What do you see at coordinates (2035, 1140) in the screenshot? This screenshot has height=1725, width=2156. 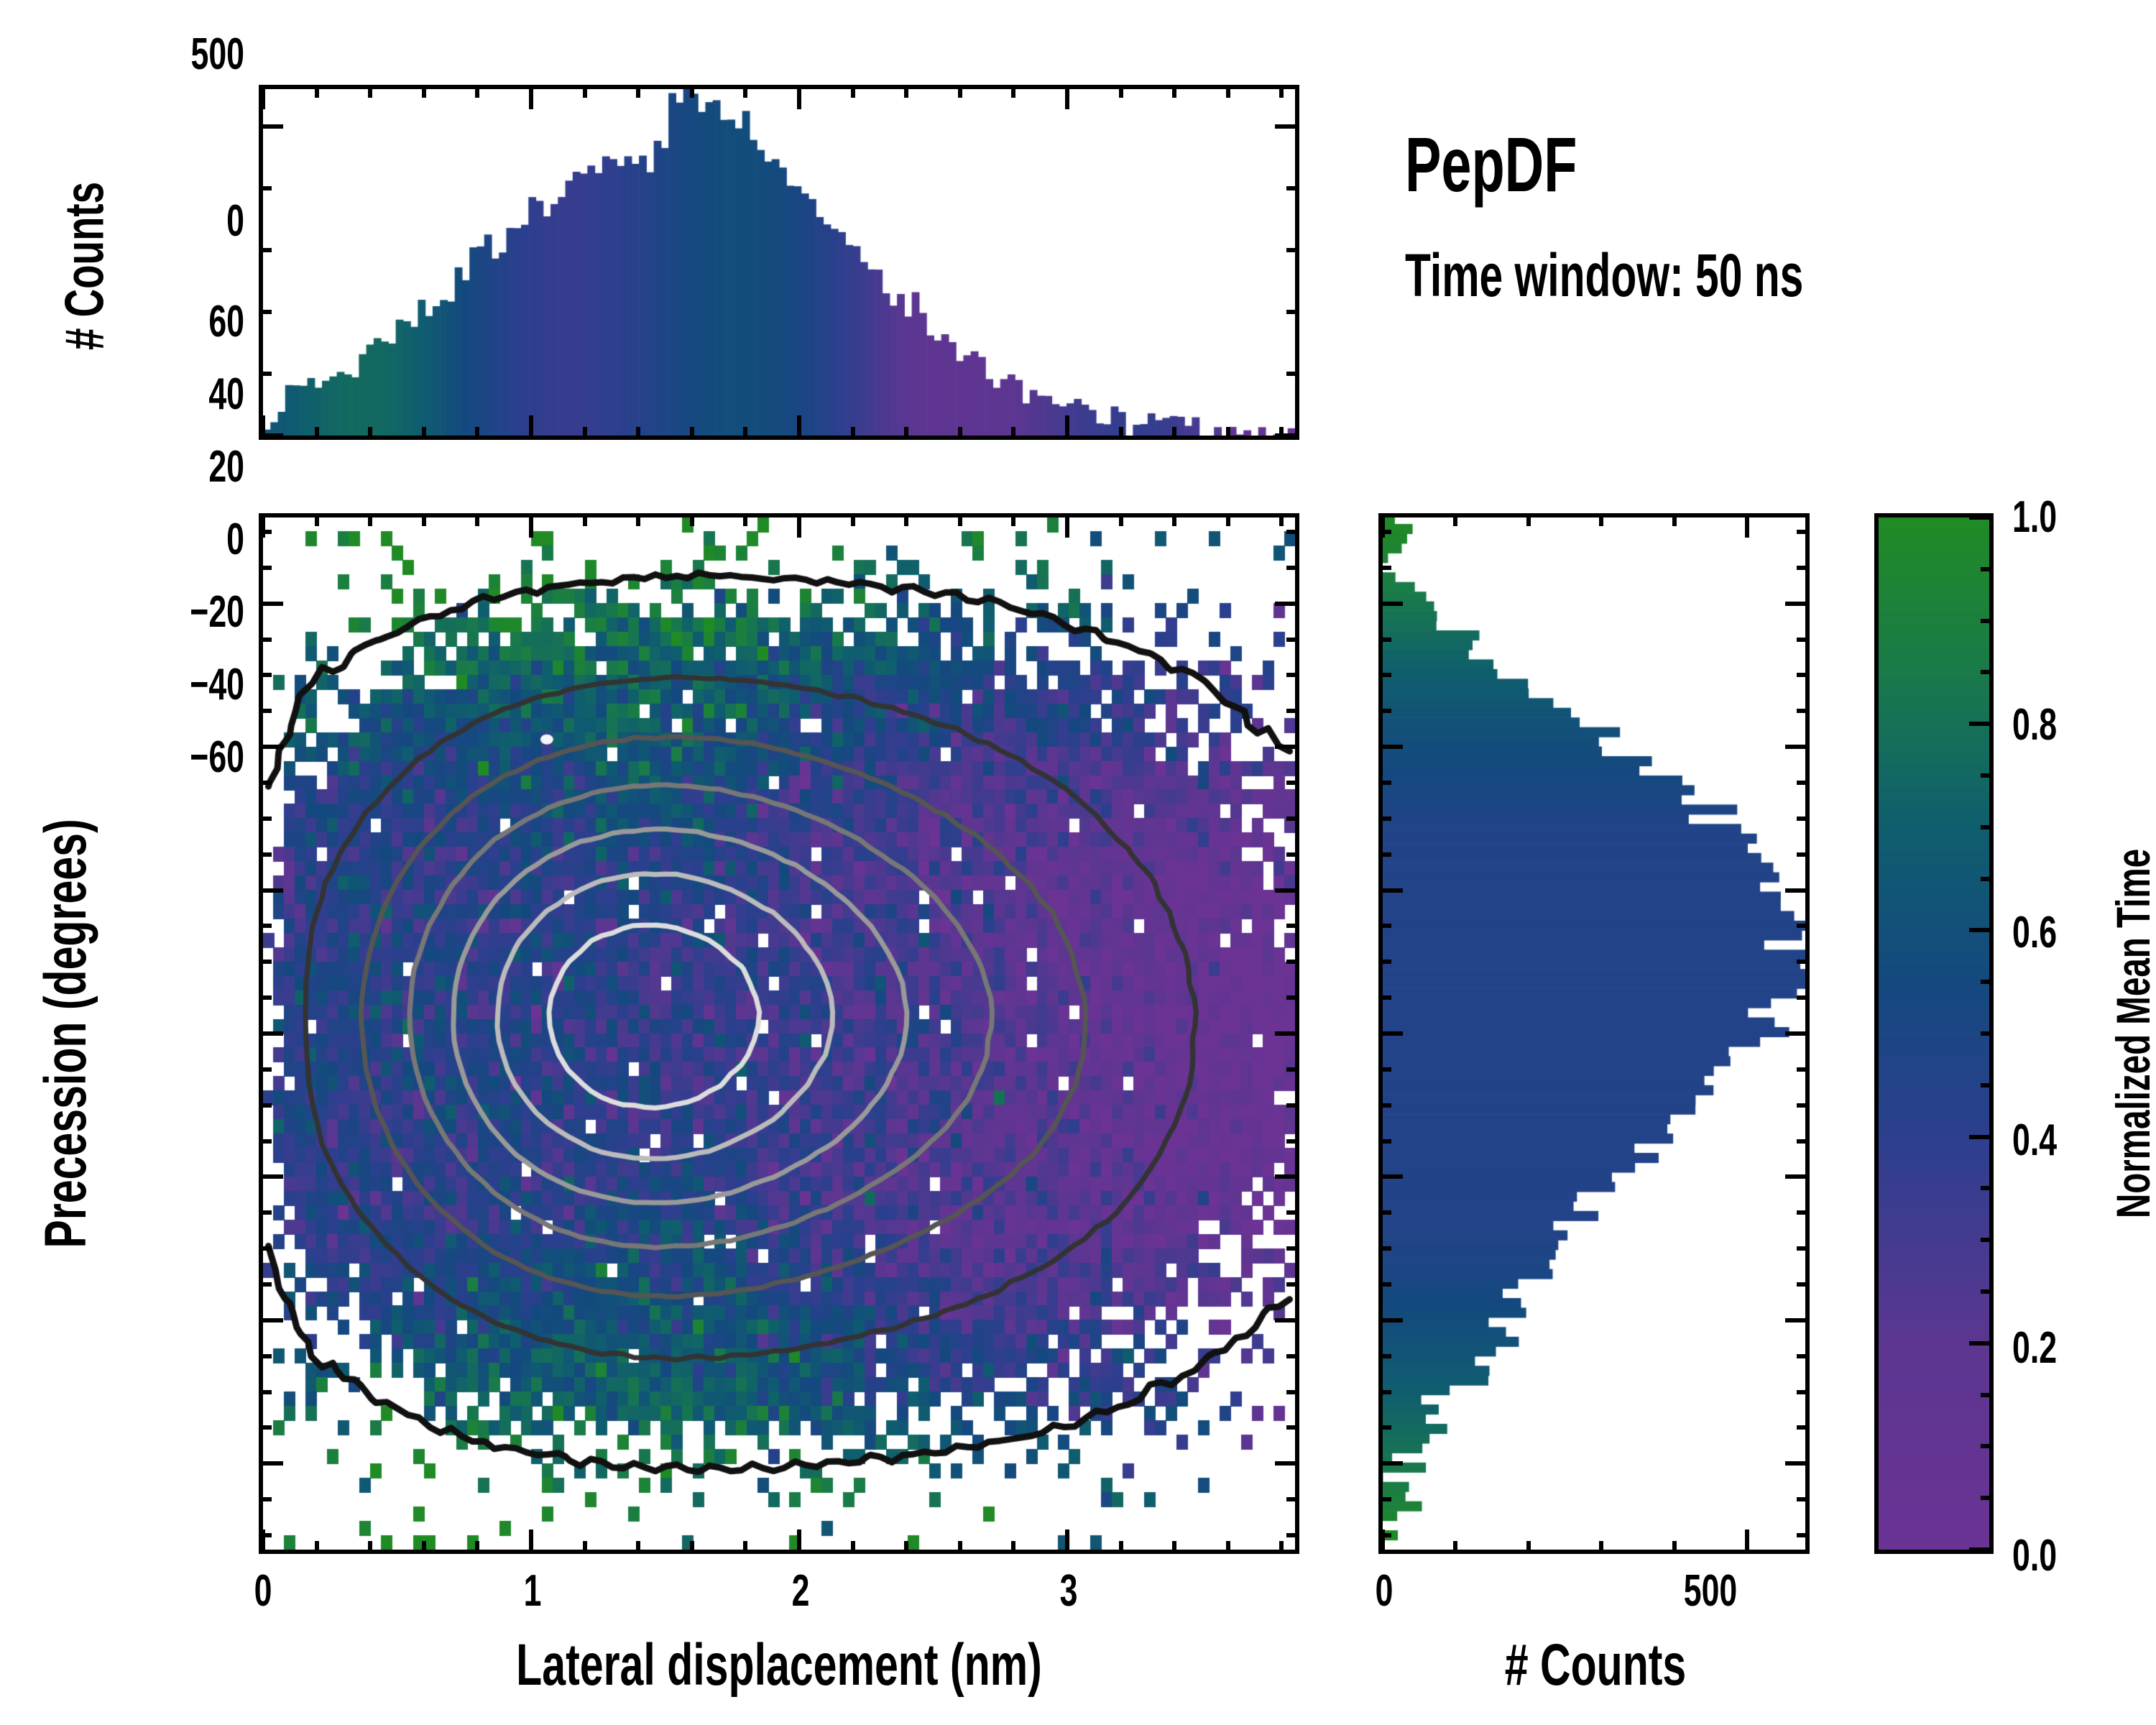 I see `colorbar-tick-0-4: 0.4` at bounding box center [2035, 1140].